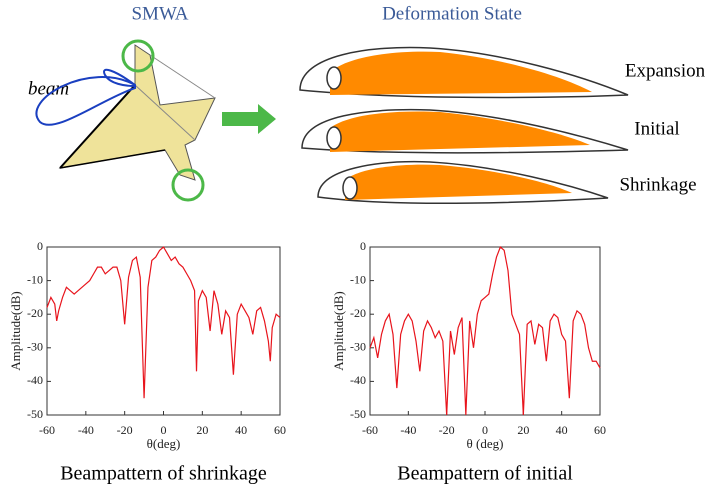 Image resolution: width=709 pixels, height=498 pixels. I want to click on aircraft, so click(125, 120).